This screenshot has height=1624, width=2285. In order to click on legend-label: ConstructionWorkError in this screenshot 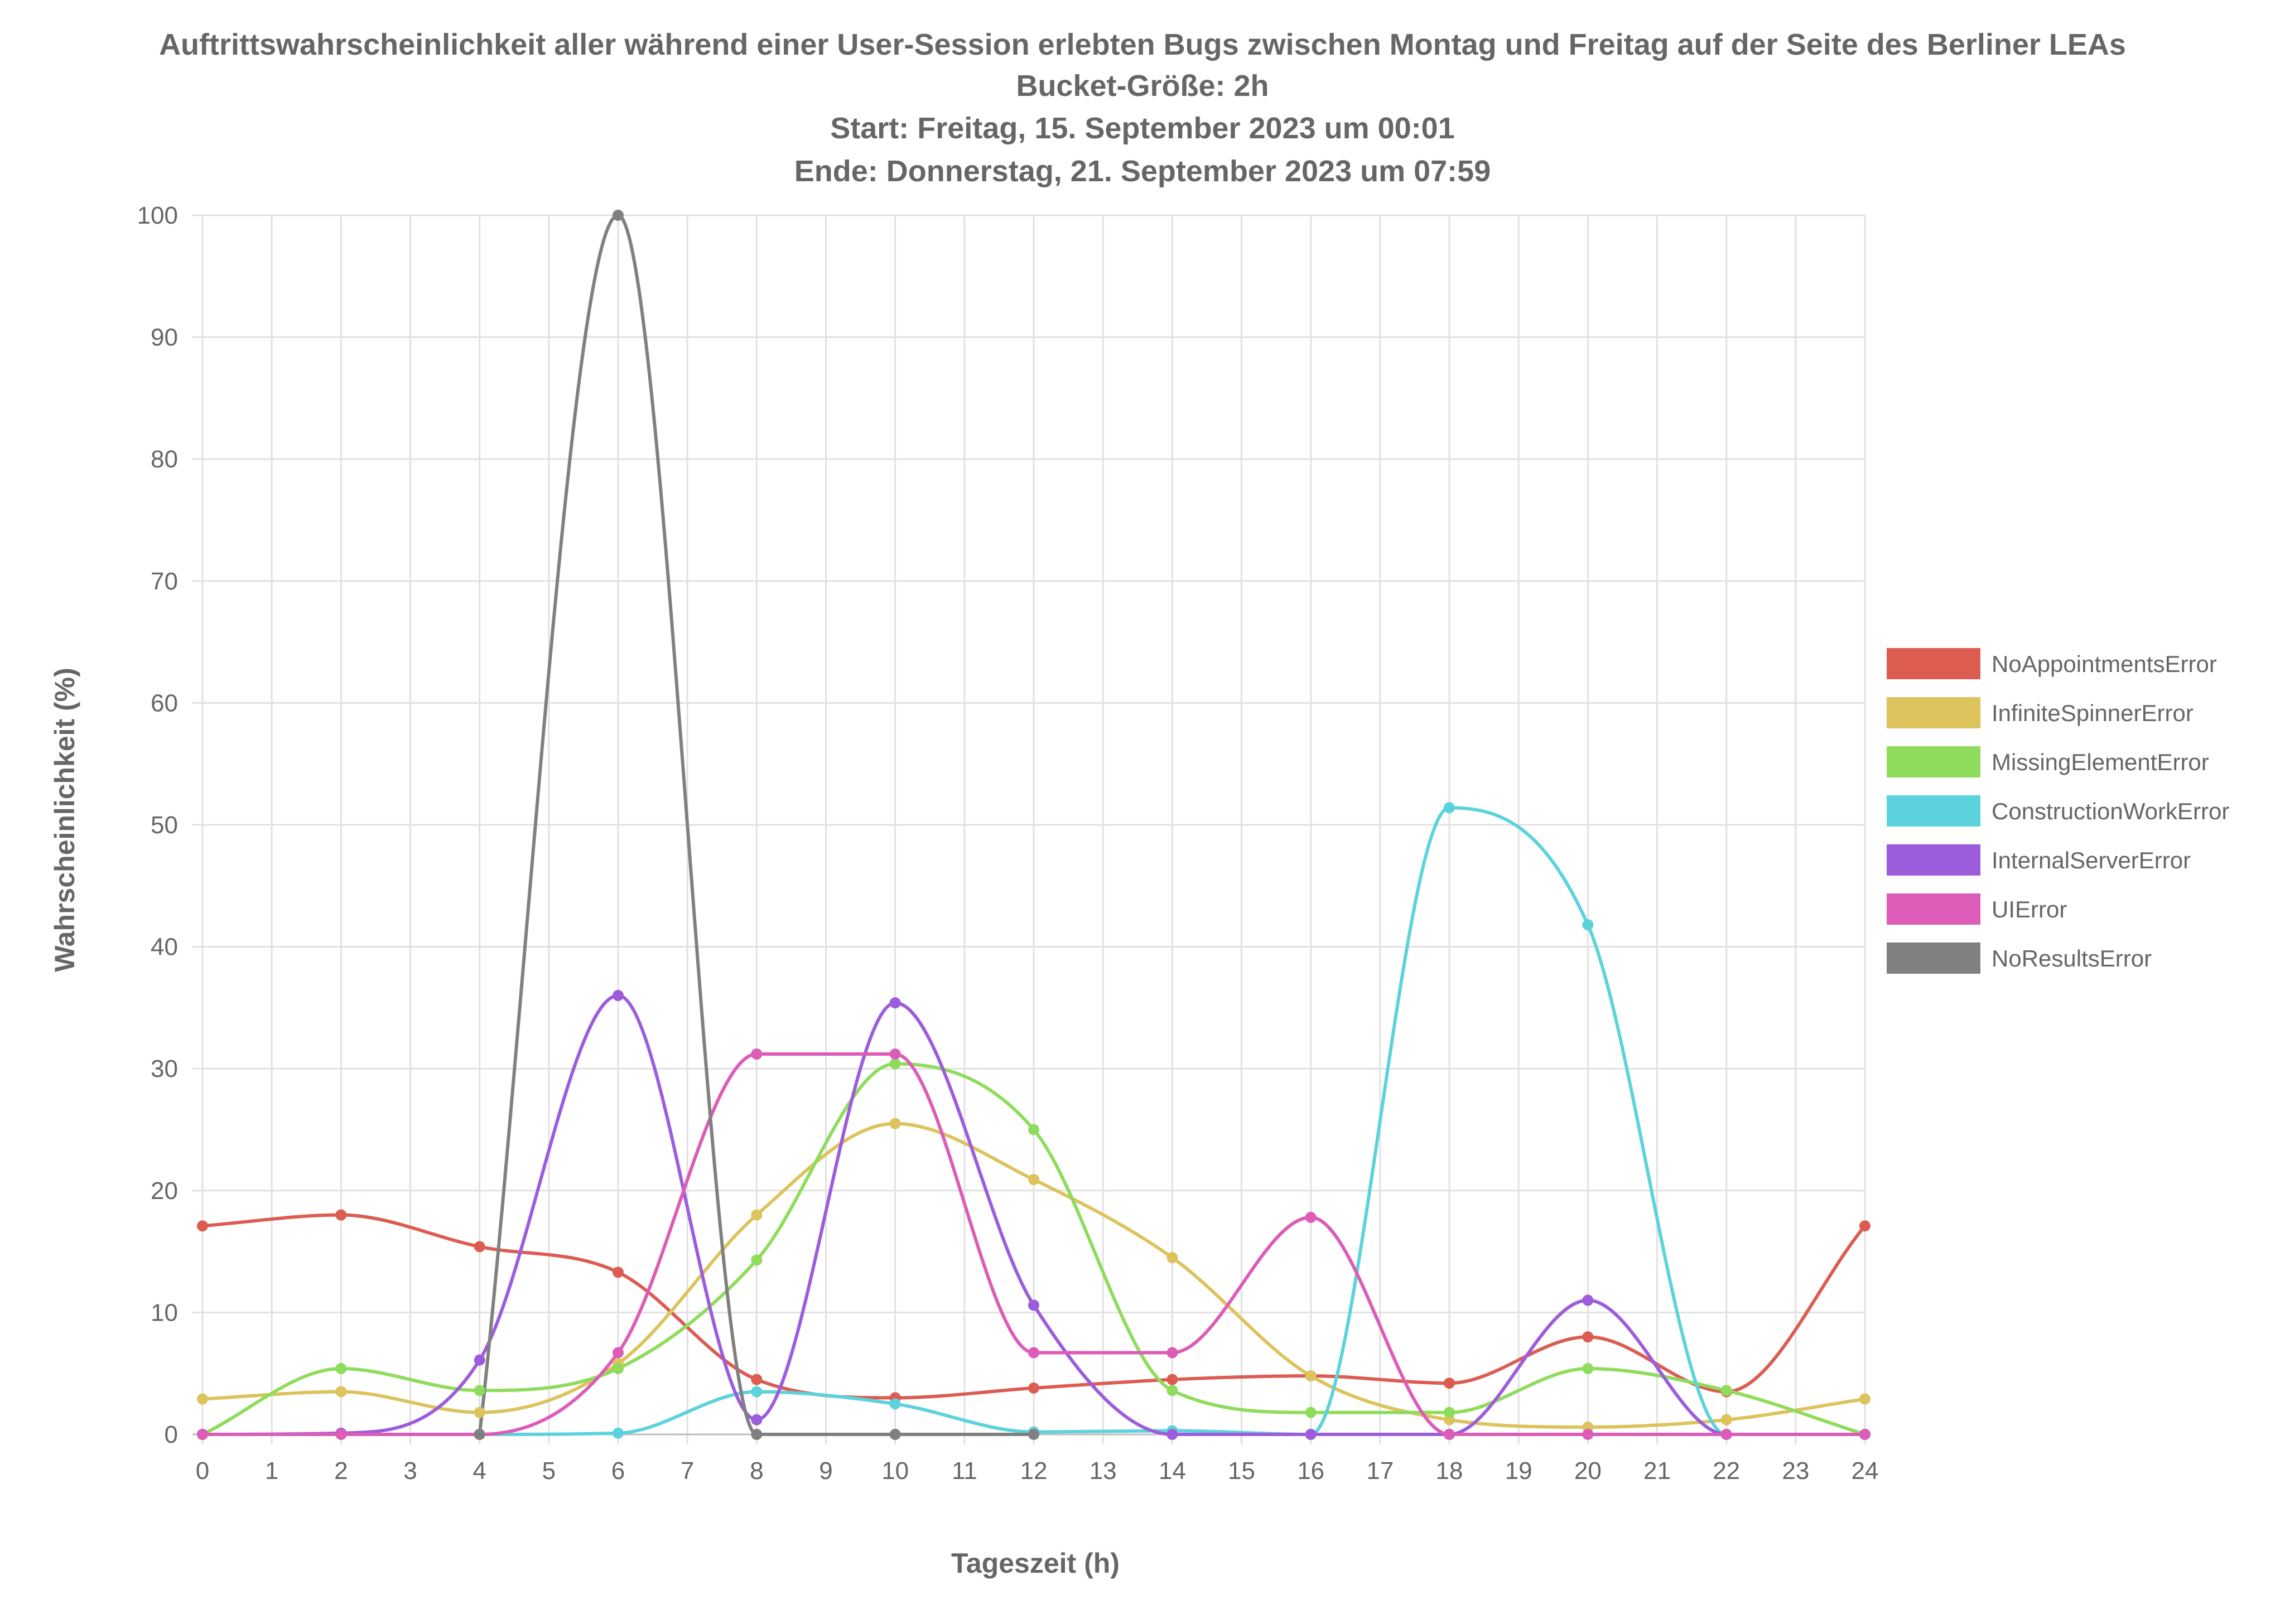, I will do `click(2110, 811)`.